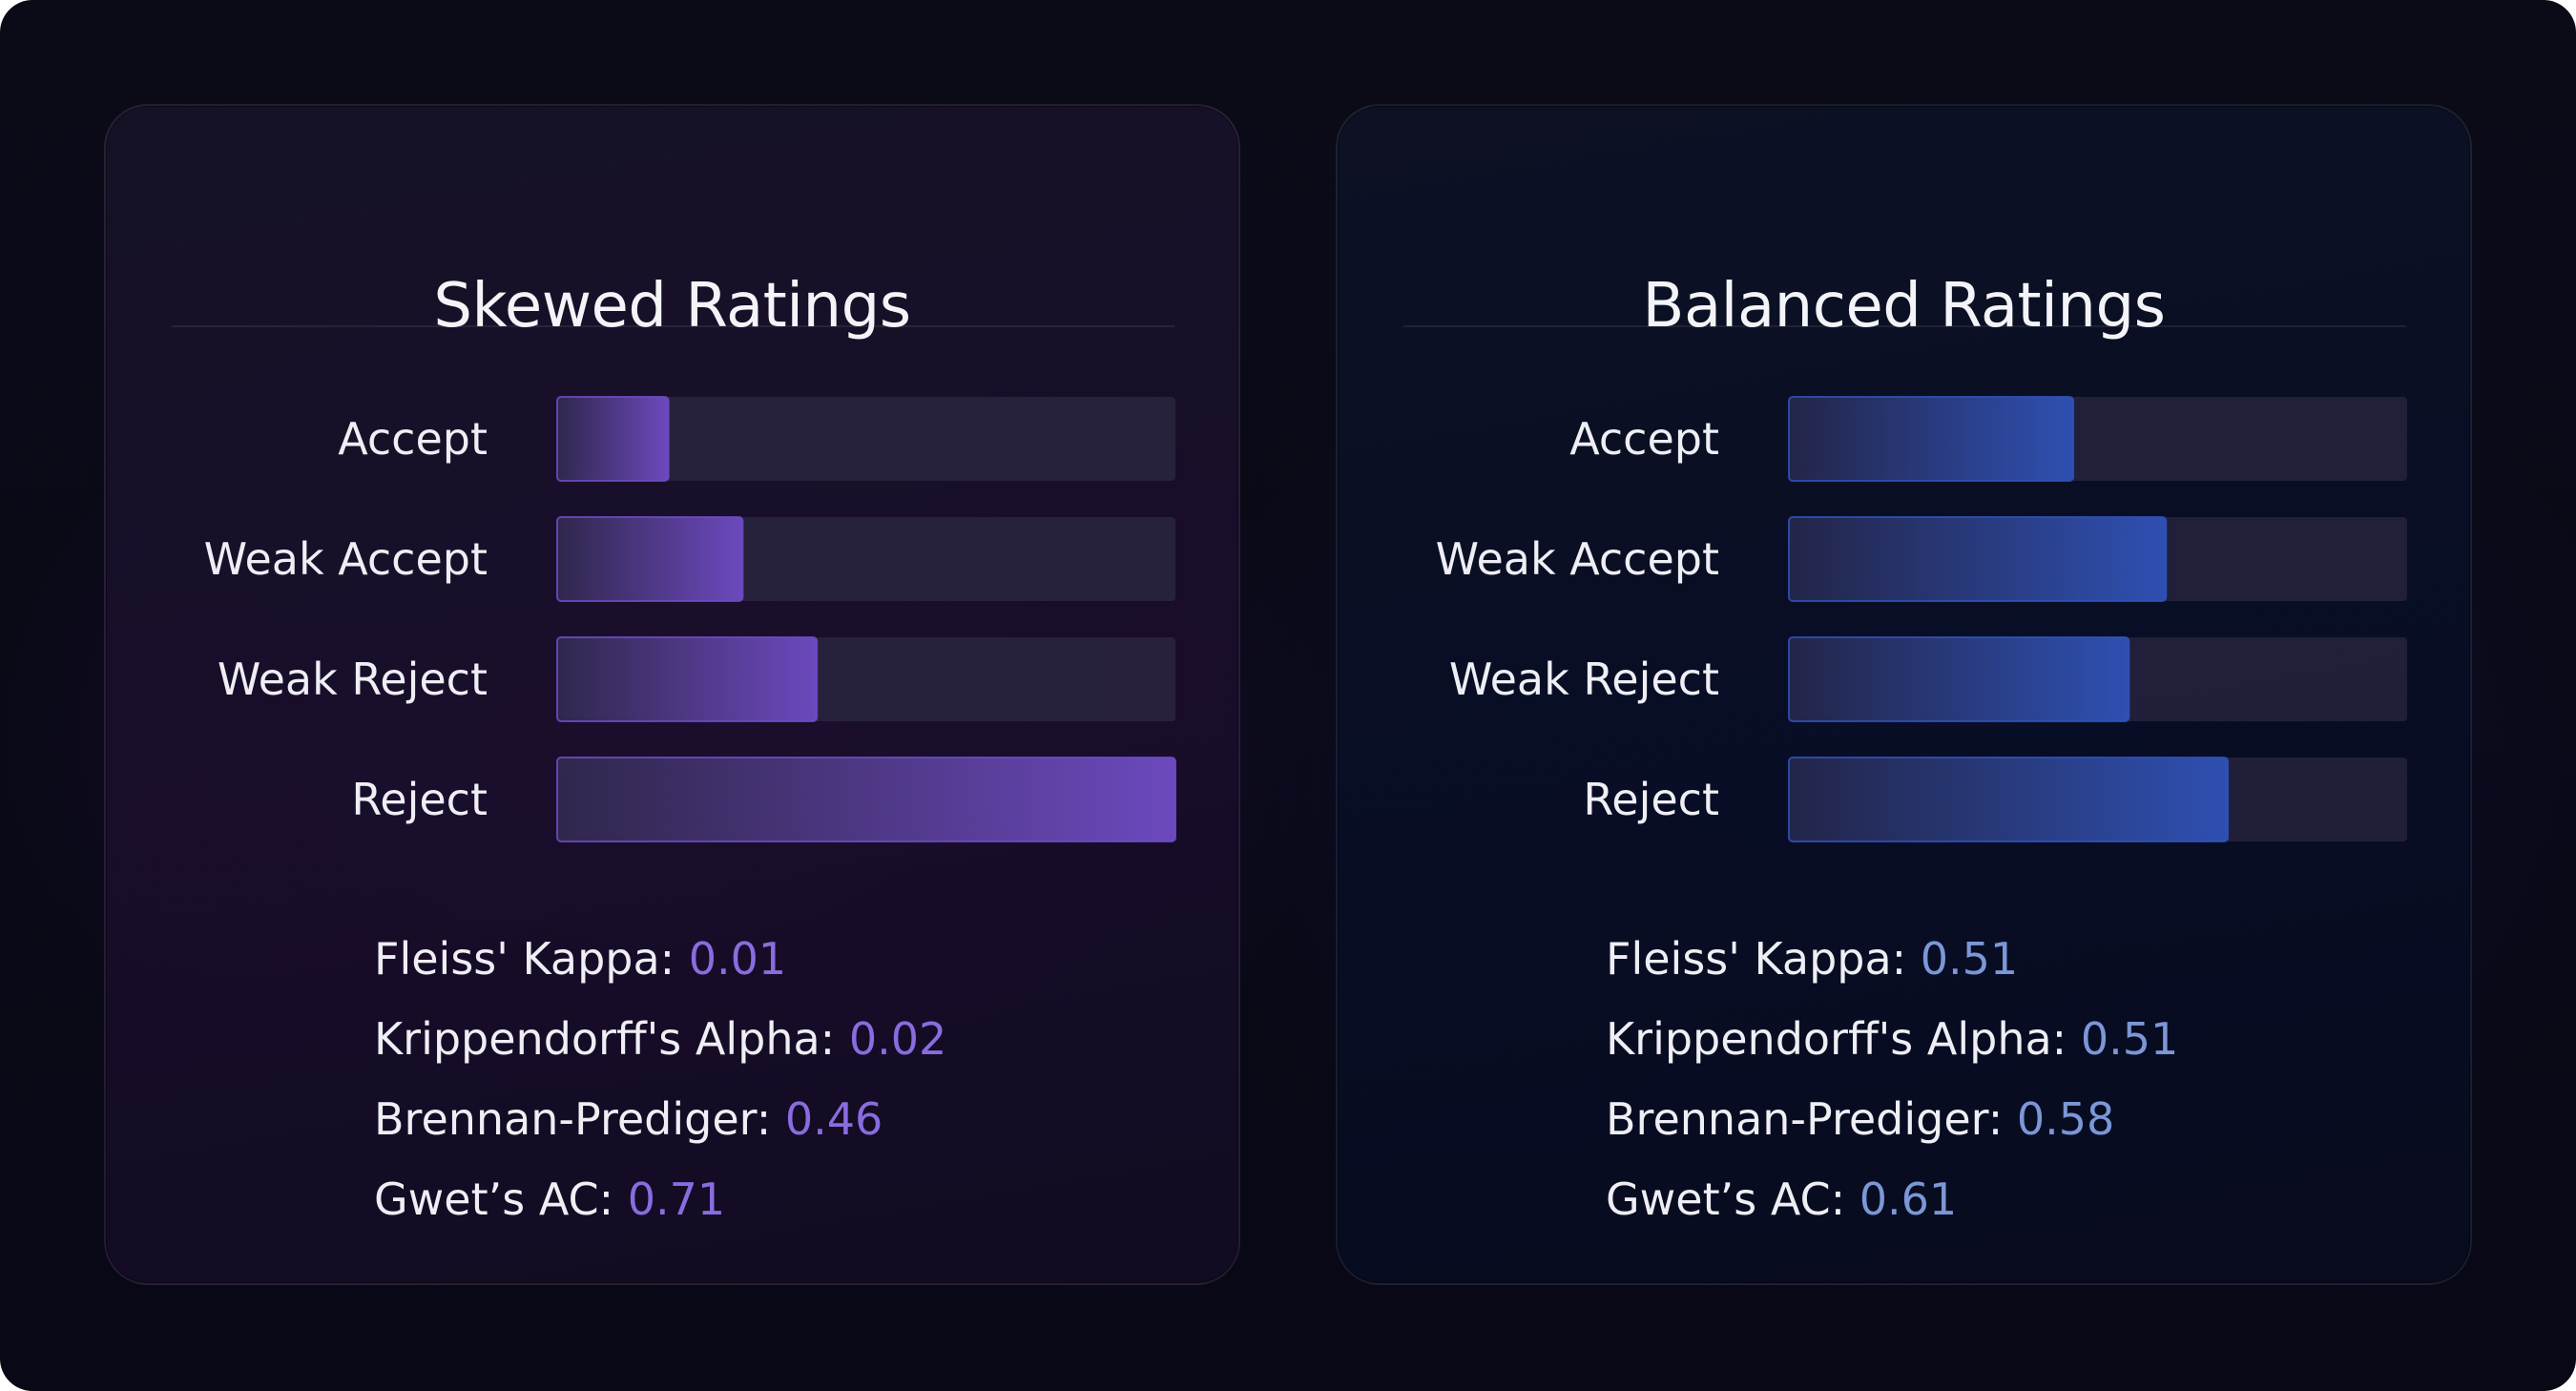 The image size is (2576, 1391). I want to click on balanced-card-title: Balanced Ratings, so click(1904, 306).